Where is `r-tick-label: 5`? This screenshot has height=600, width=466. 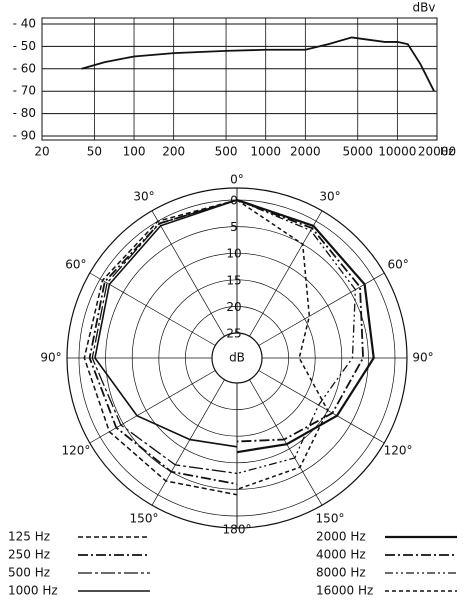
r-tick-label: 5 is located at coordinates (234, 227).